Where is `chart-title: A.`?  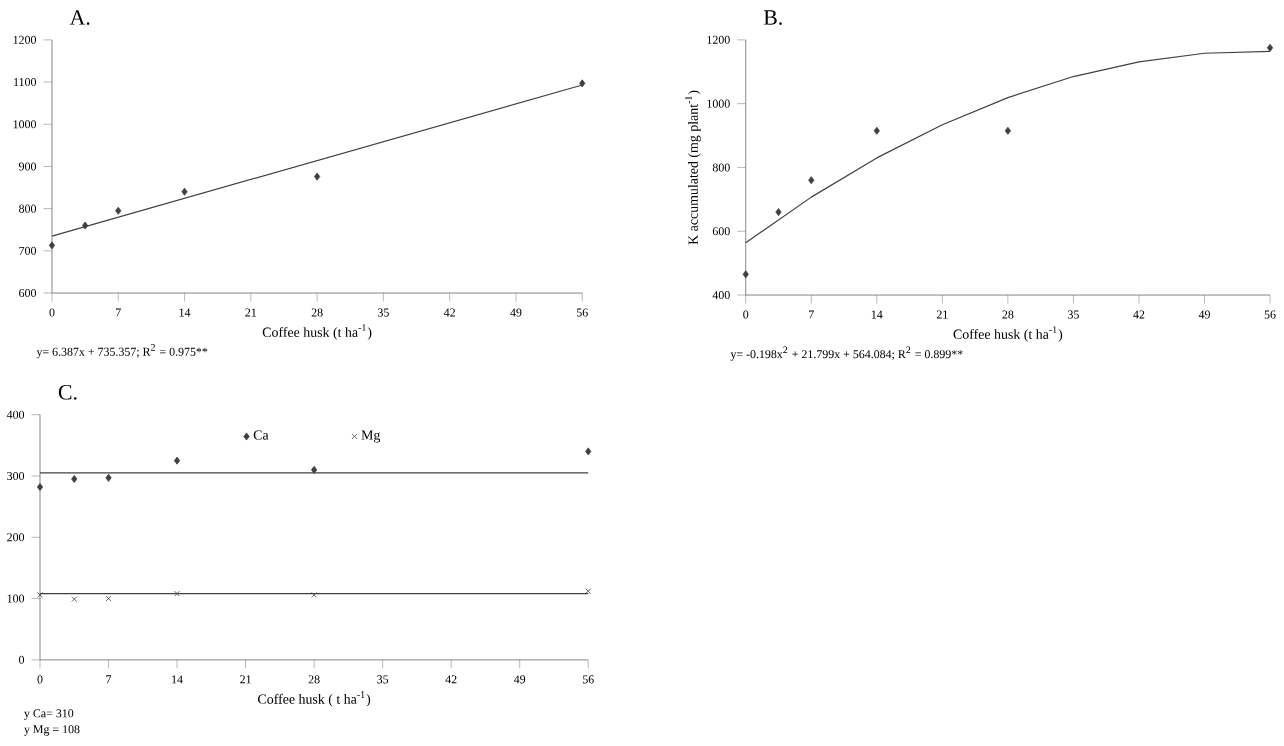 chart-title: A. is located at coordinates (79, 18).